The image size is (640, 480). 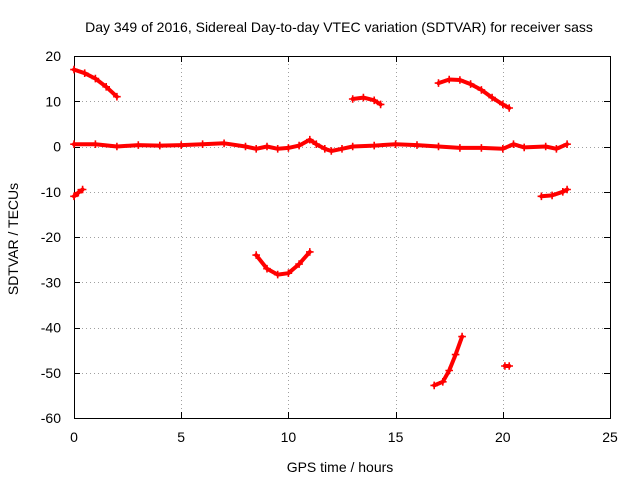 I want to click on y-tick-label: 0, so click(x=57, y=147).